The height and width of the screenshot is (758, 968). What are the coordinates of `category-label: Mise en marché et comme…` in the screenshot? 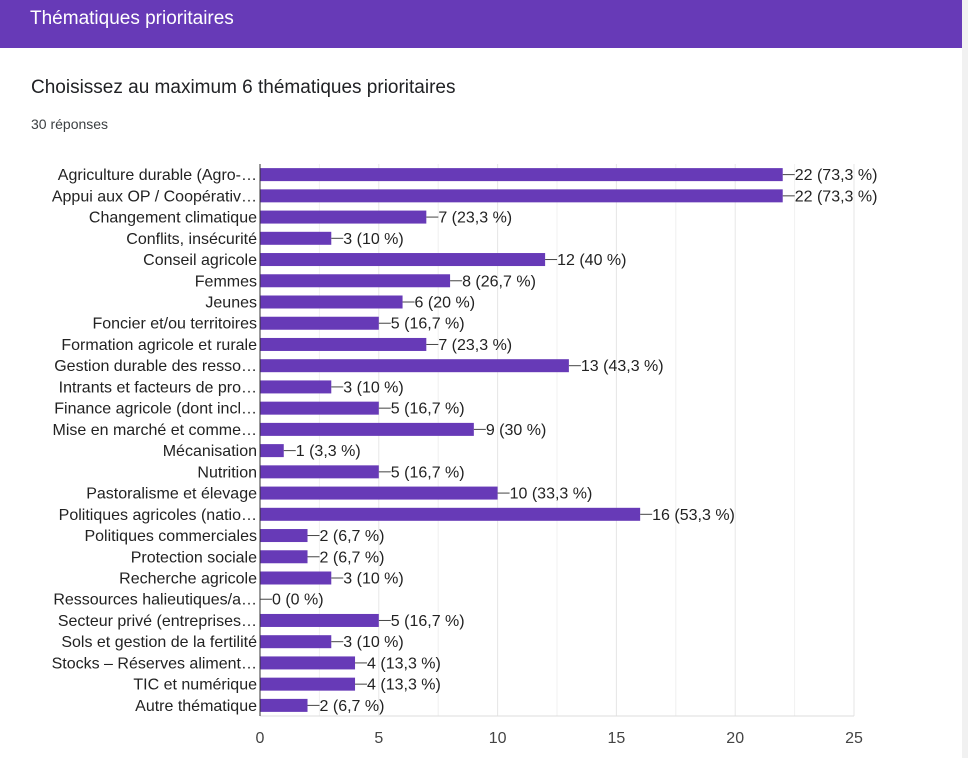 It's located at (154, 430).